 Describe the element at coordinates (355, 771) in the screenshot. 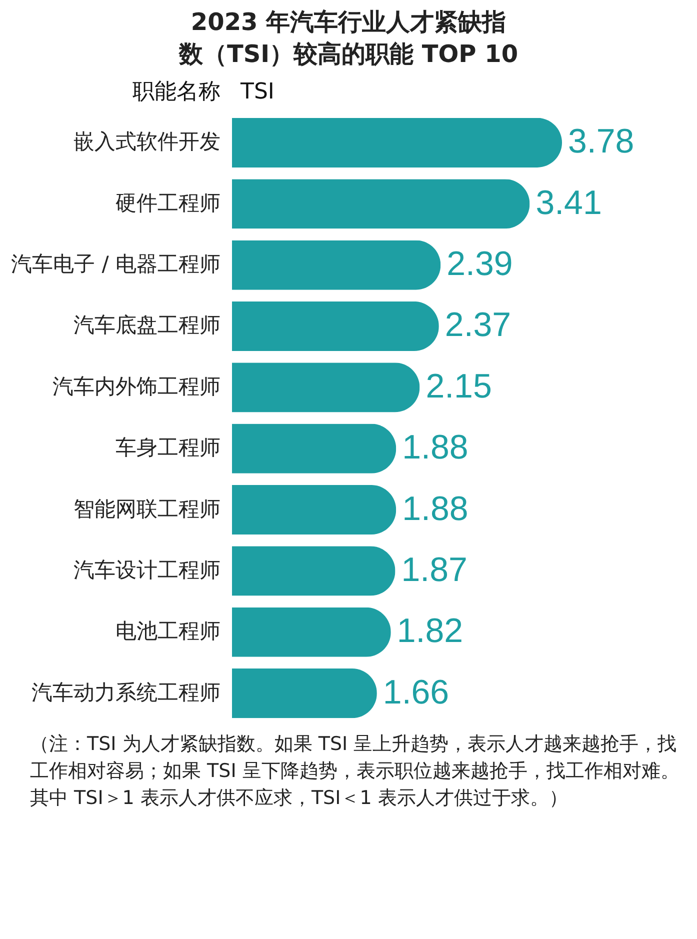

I see `text: （注：TSI 为人才紧缺指数。如果 TSI 呈上升趋势，表示人才越来越抢手，找工作相对容易；如果 TSI 呈下降趋势，表示职位越来越抢手，找工作相对难。其中 TSI＞1 表示人才供不应求，TSI＜1 表示人才供过于求。）` at that location.